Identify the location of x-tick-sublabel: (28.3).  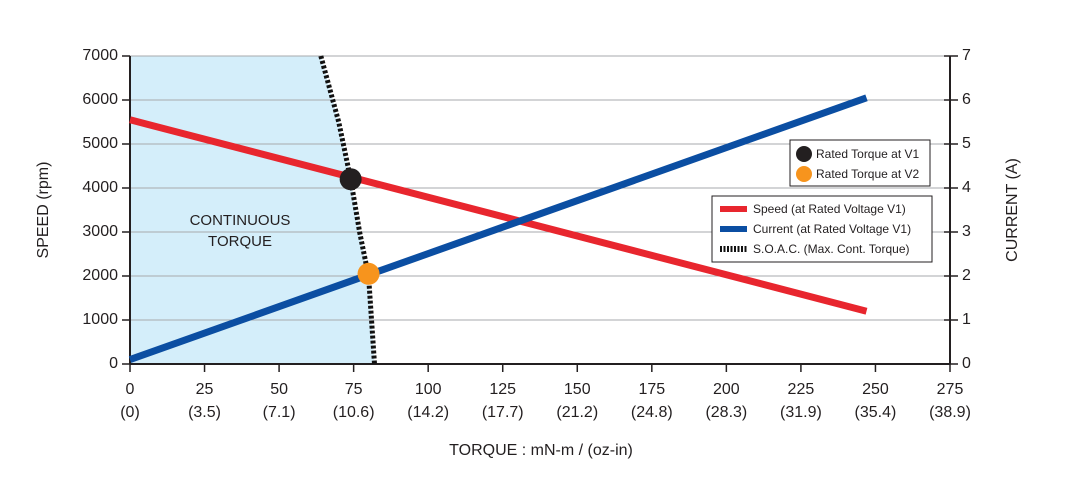
(726, 412).